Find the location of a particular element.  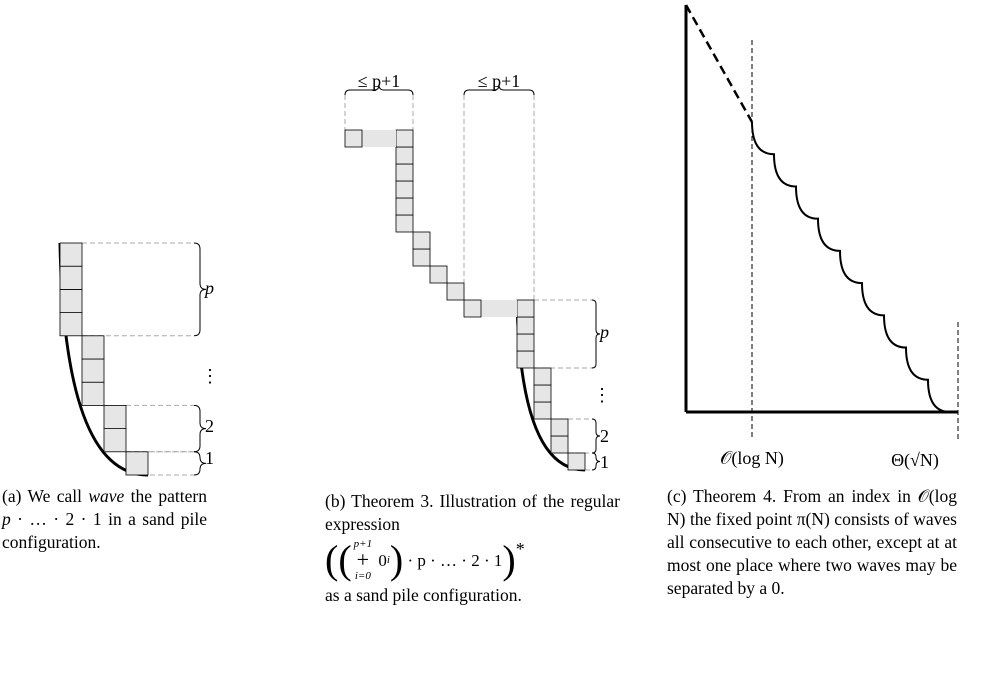

expression: ((p+1 + i=0 0 i) · p · … · 2 · 1) * is located at coordinates (425, 559).